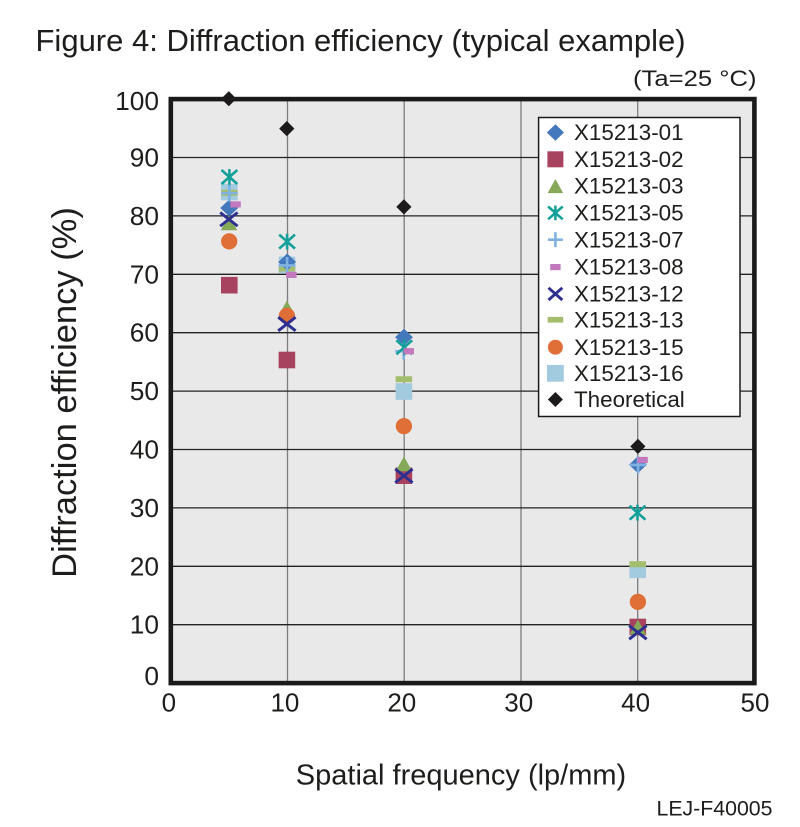 The image size is (800, 827). What do you see at coordinates (629, 347) in the screenshot?
I see `svg-text: X15213-15` at bounding box center [629, 347].